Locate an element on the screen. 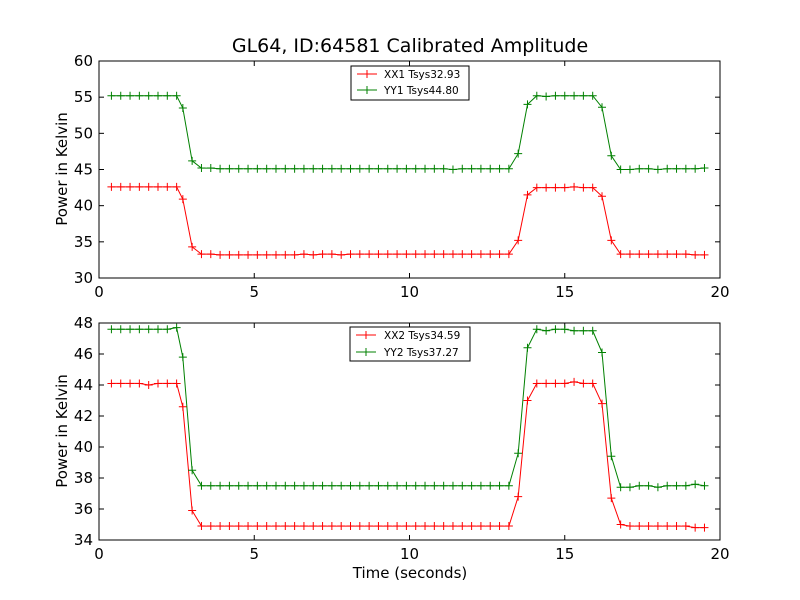  y-tick-label: 50 is located at coordinates (83, 133).